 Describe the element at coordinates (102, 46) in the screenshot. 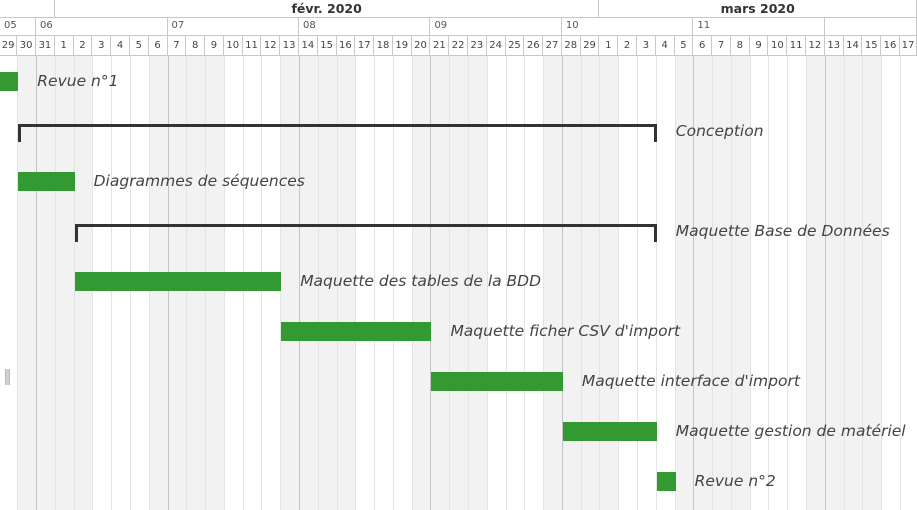

I see `day-header: 3` at that location.